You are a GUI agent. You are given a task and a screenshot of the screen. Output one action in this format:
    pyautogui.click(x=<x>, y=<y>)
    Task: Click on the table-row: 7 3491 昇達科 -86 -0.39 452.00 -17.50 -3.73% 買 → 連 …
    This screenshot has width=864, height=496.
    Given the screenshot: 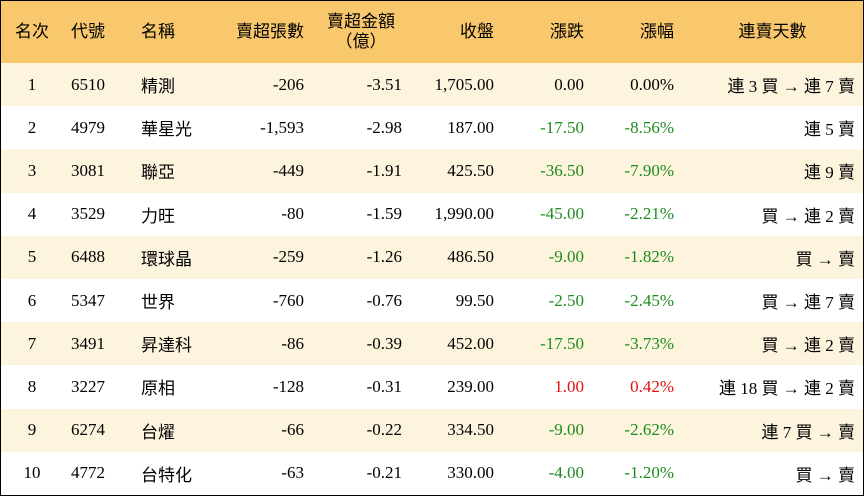 What is the action you would take?
    pyautogui.click(x=432, y=344)
    